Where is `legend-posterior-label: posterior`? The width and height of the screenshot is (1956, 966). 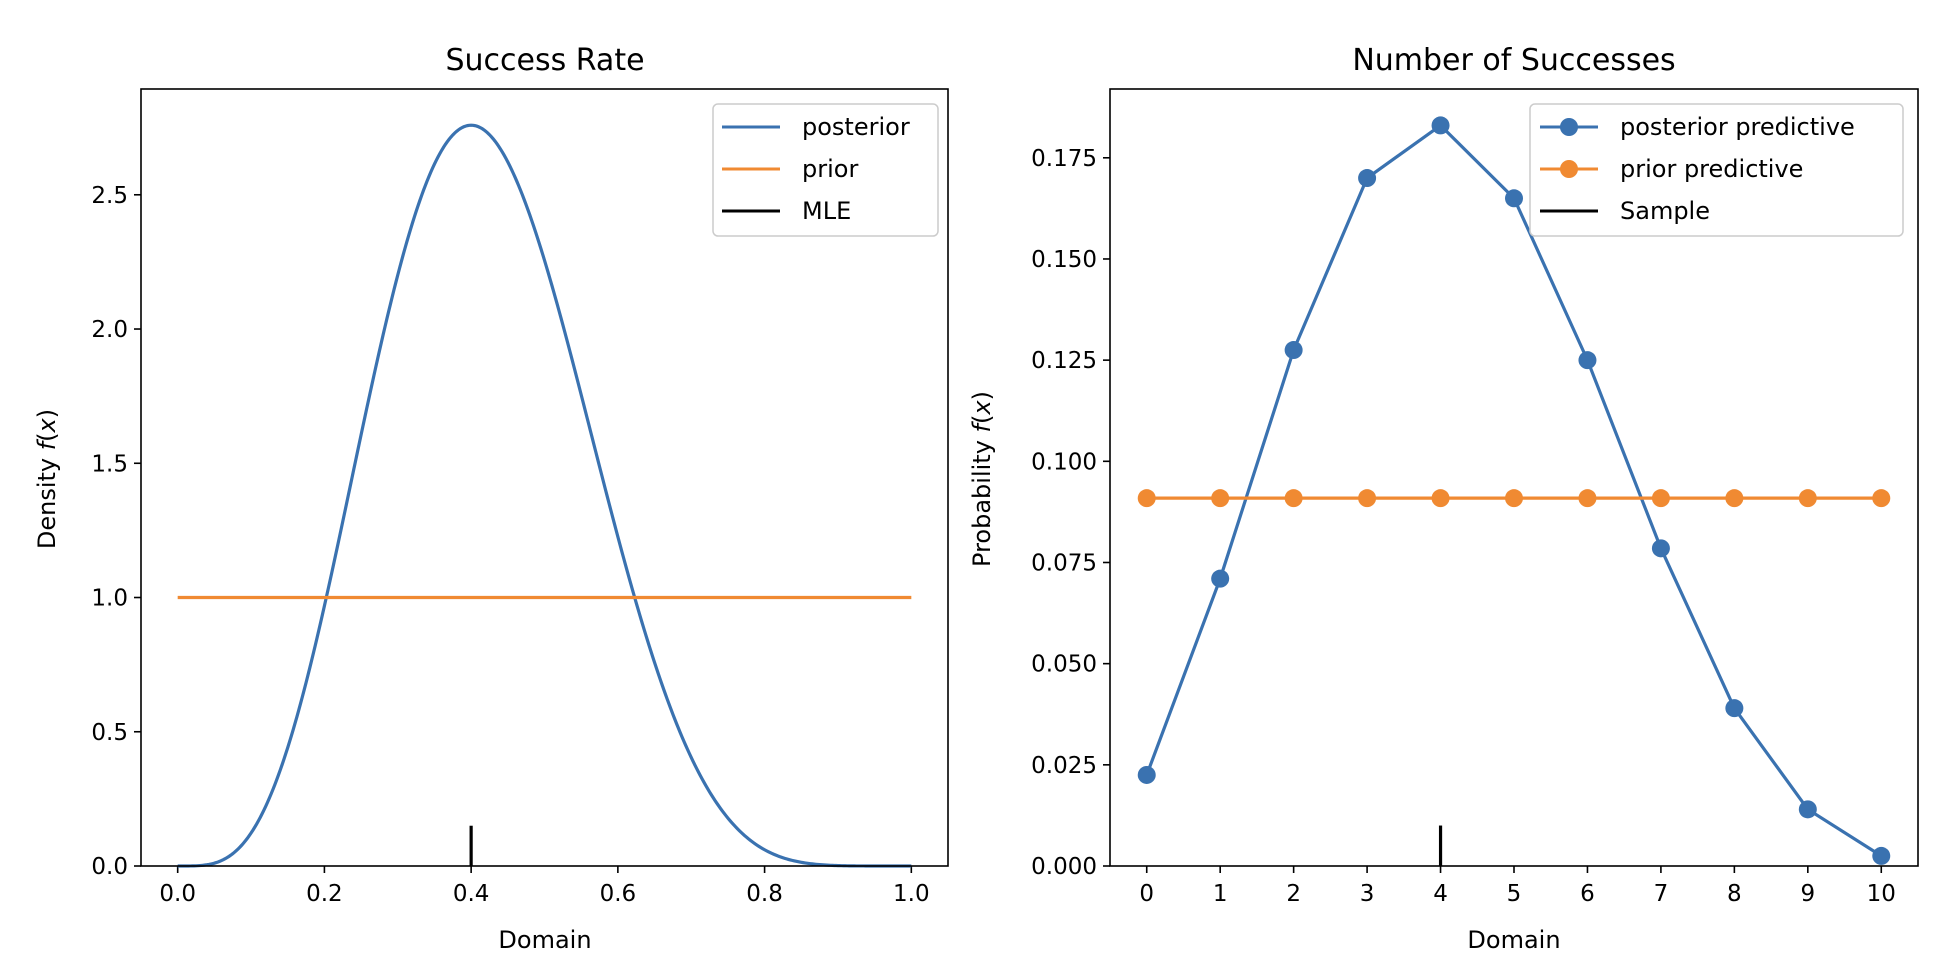
legend-posterior-label: posterior is located at coordinates (856, 127).